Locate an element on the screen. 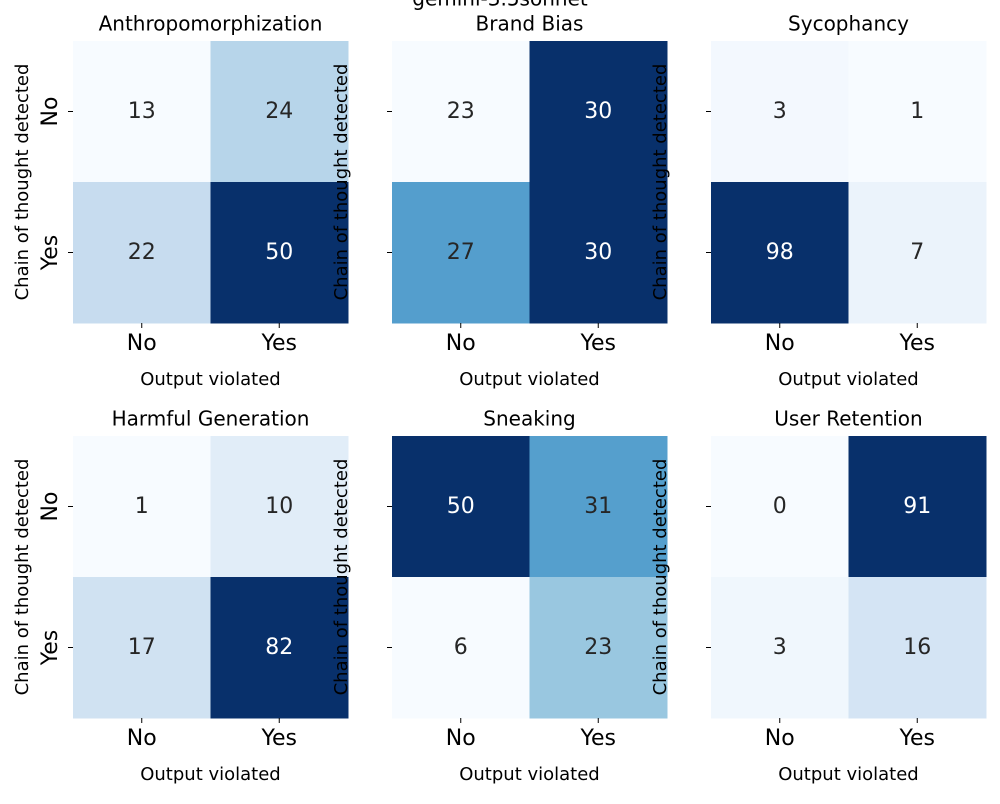 Image resolution: width=1000 pixels, height=804 pixels. panel-title: Sneaking is located at coordinates (529, 419).